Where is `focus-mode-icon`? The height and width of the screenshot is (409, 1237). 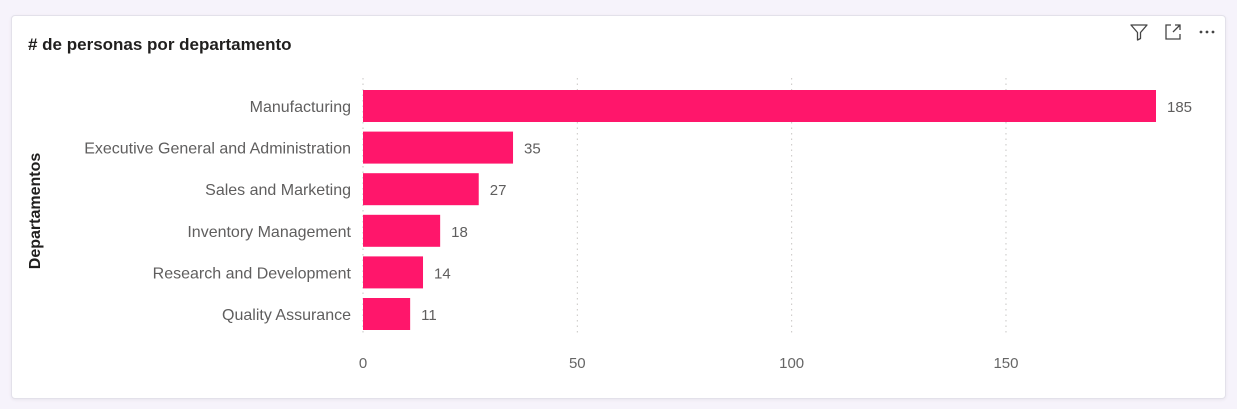 focus-mode-icon is located at coordinates (1173, 32).